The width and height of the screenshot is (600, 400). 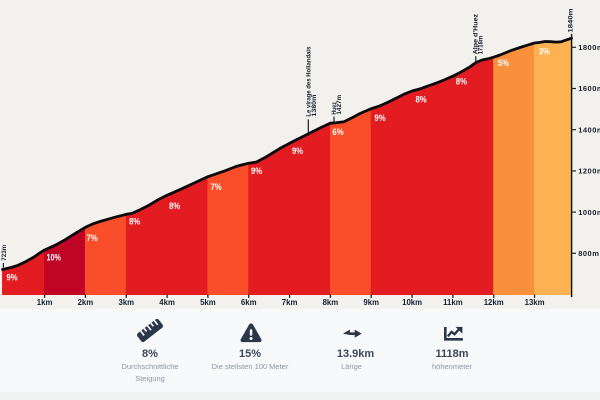 What do you see at coordinates (481, 44) in the screenshot?
I see `svg-text: 1718m` at bounding box center [481, 44].